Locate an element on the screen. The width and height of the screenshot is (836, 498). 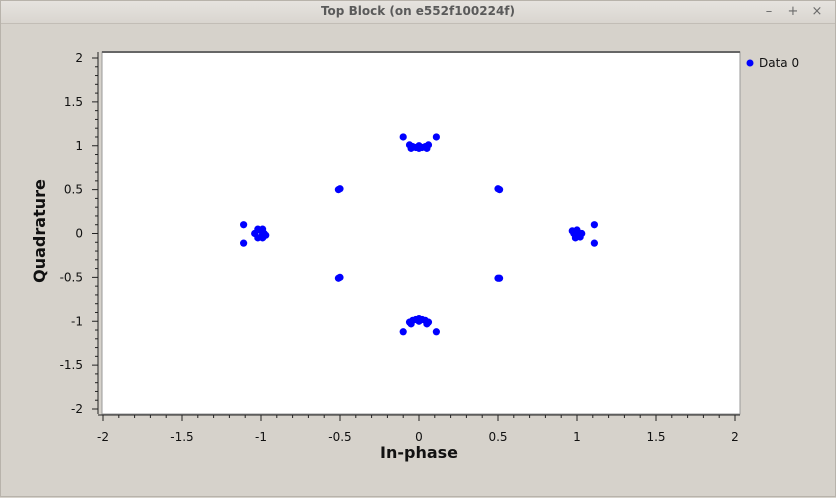
legend-label-data-0: Data 0 is located at coordinates (779, 63).